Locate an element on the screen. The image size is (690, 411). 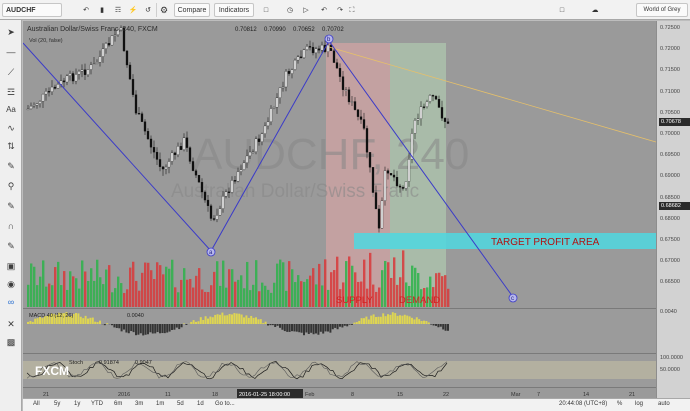
range-1y-button: 1y is located at coordinates (77, 404).